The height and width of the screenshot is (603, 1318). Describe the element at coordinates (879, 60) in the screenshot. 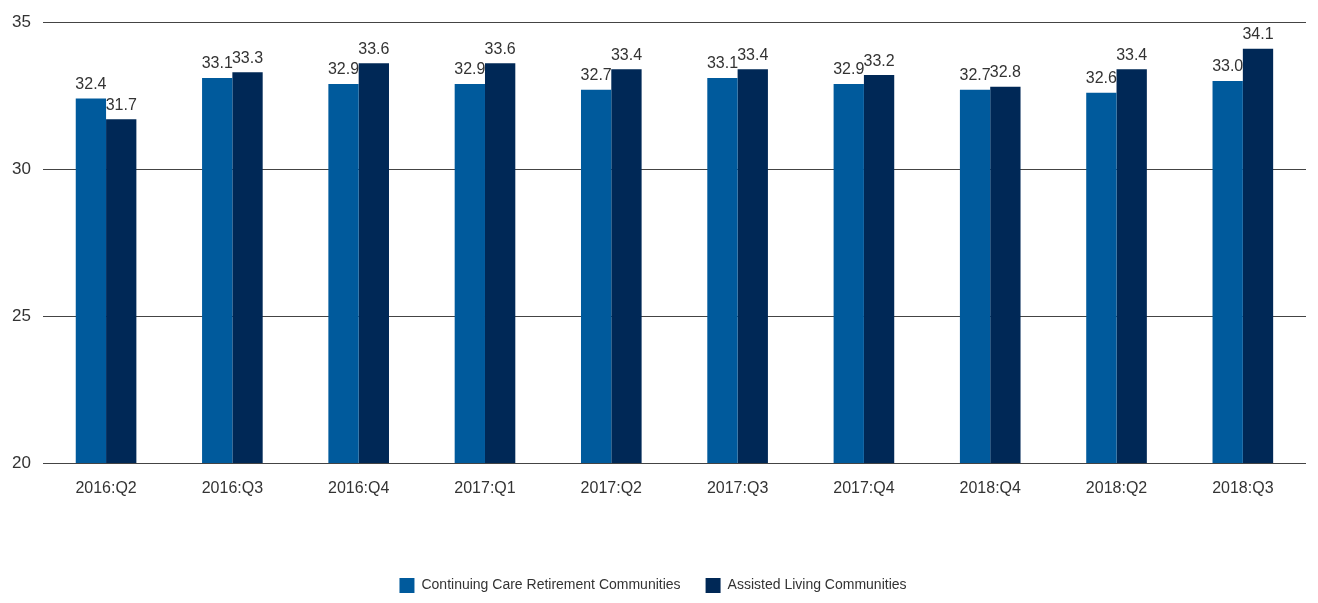

I see `data-label: 33.2` at that location.